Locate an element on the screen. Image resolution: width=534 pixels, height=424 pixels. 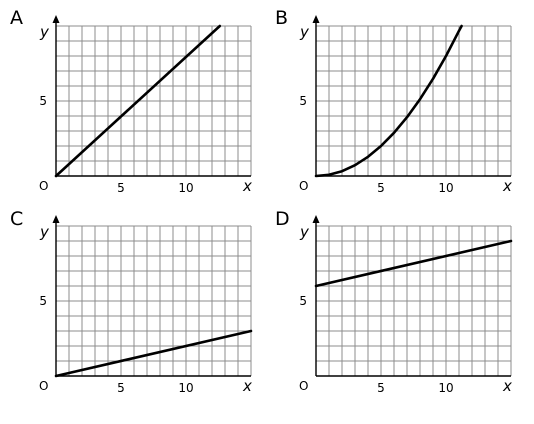
panel-label: C is located at coordinates (16, 219).